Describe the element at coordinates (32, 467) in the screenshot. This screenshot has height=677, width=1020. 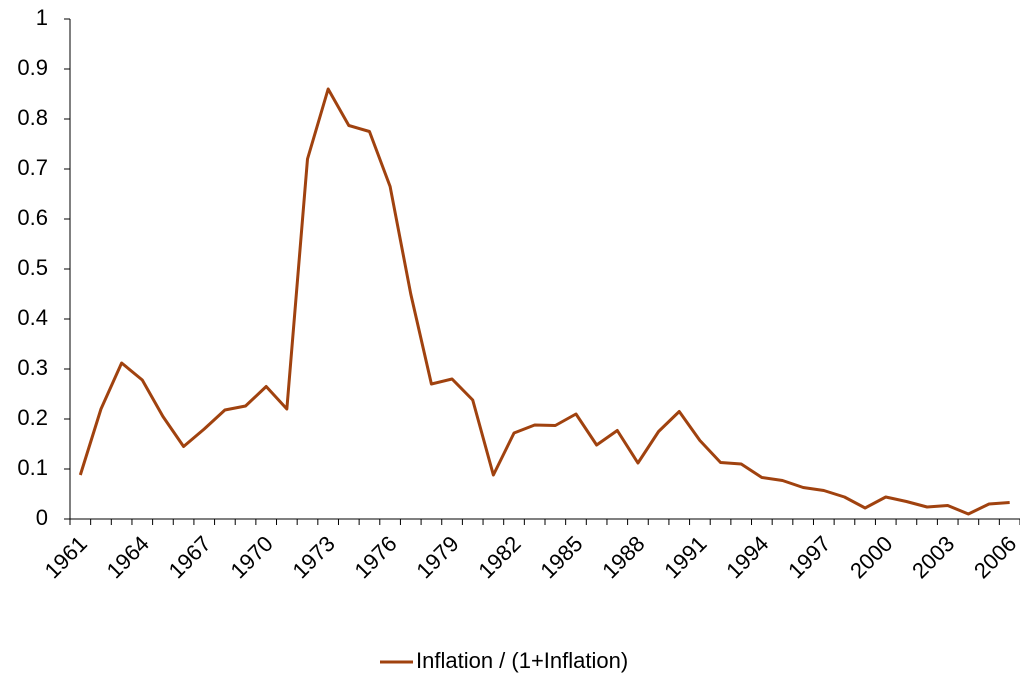
I see `y-tick-label: 0.1` at that location.